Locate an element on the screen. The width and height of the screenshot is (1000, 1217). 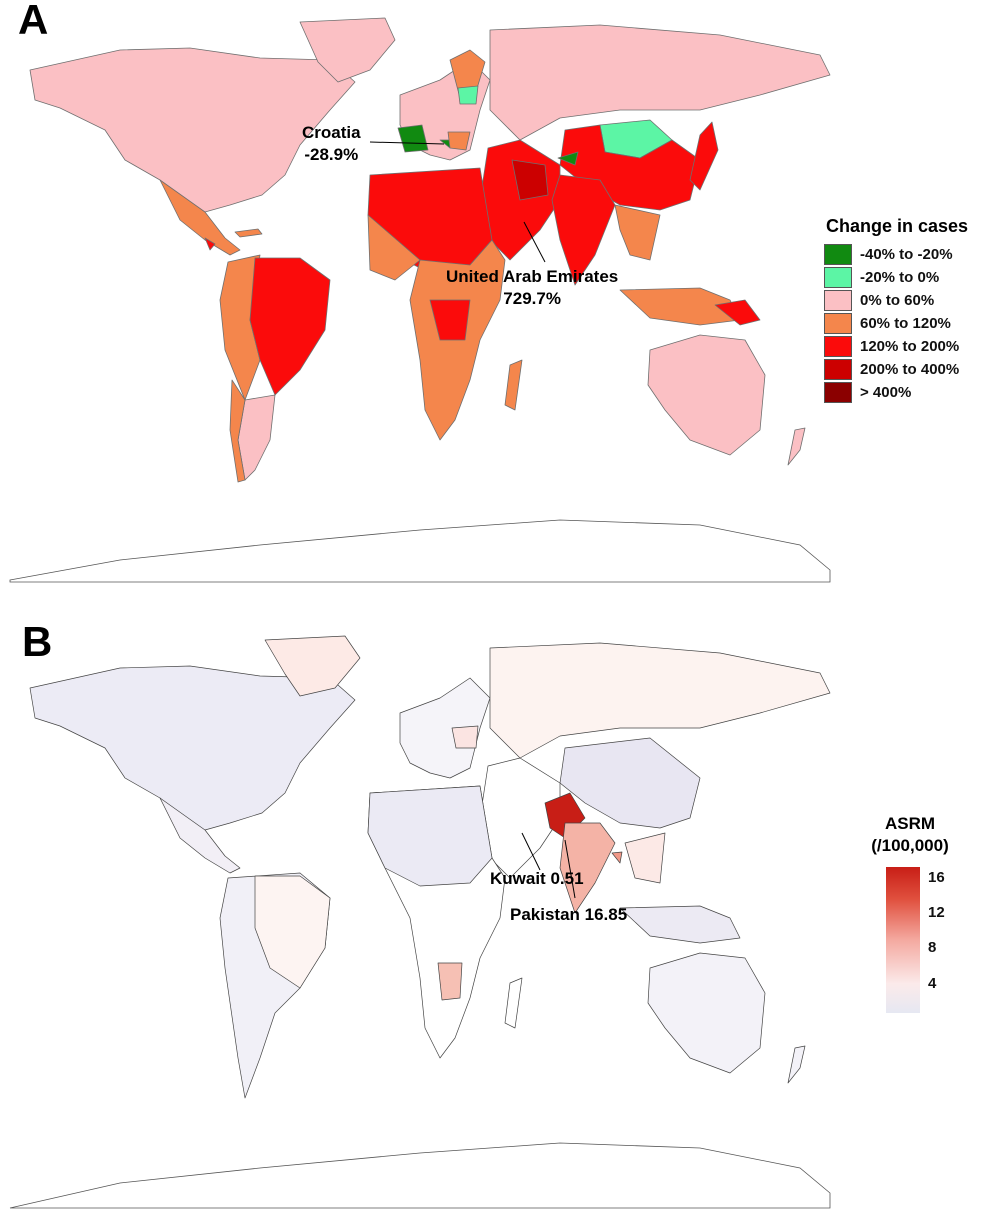
kuwait-pointer is located at coordinates (531, 851).